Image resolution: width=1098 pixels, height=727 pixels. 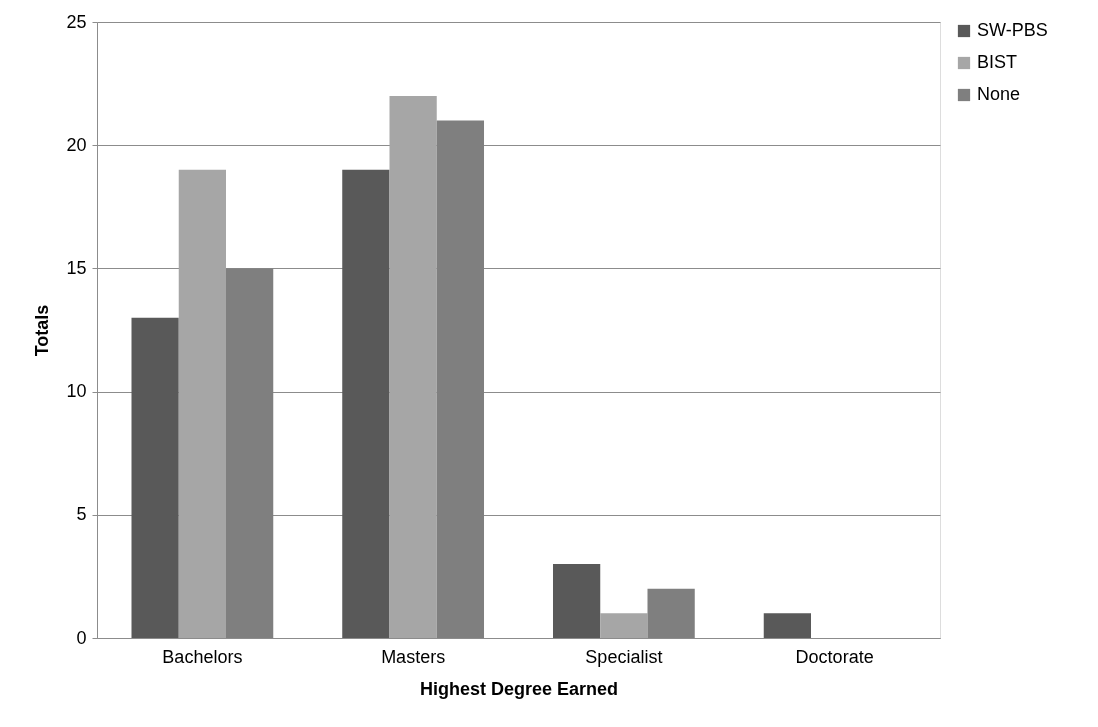 What do you see at coordinates (997, 62) in the screenshot?
I see `legend-label: BIST` at bounding box center [997, 62].